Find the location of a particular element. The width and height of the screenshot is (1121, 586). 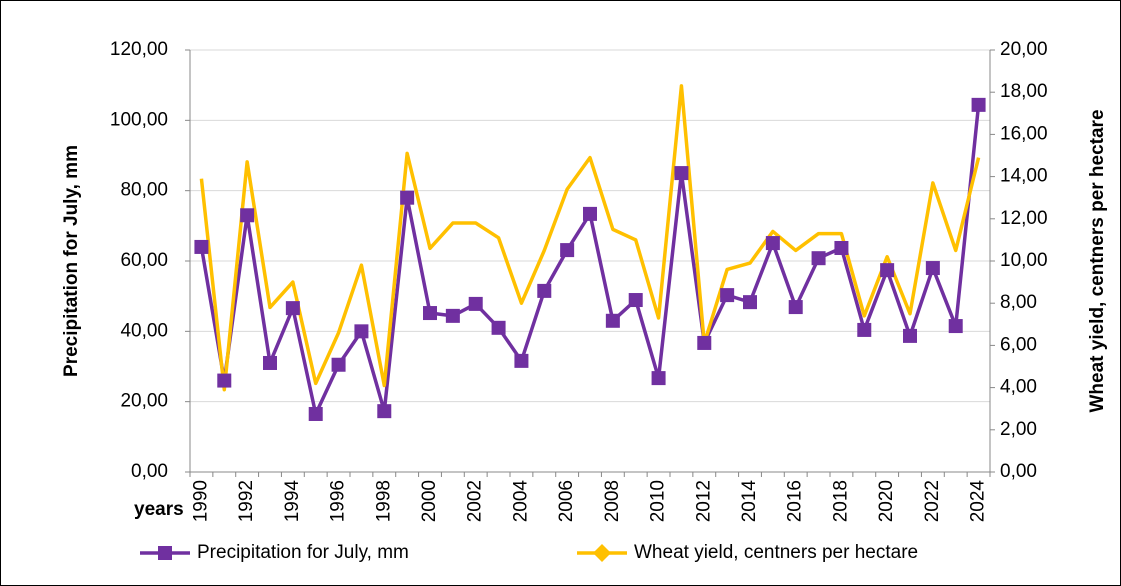

y-tick-label: 40,00 is located at coordinates (144, 330).